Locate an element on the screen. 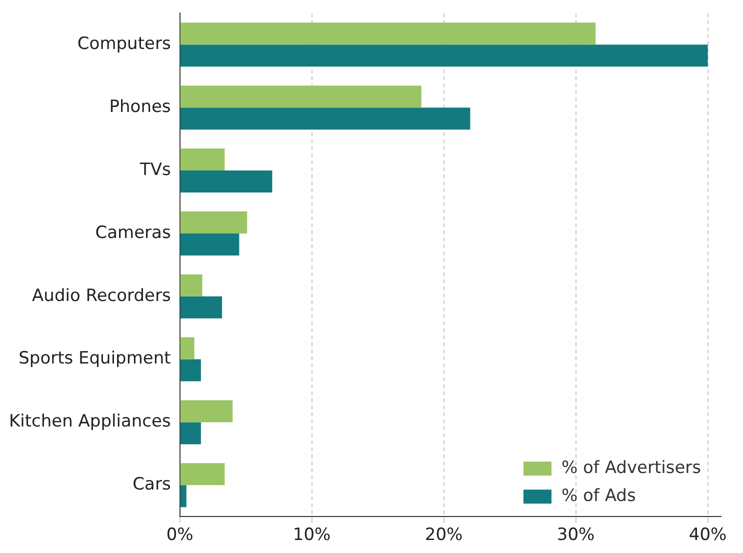  y-tick-label: Sports Equipment is located at coordinates (95, 358).